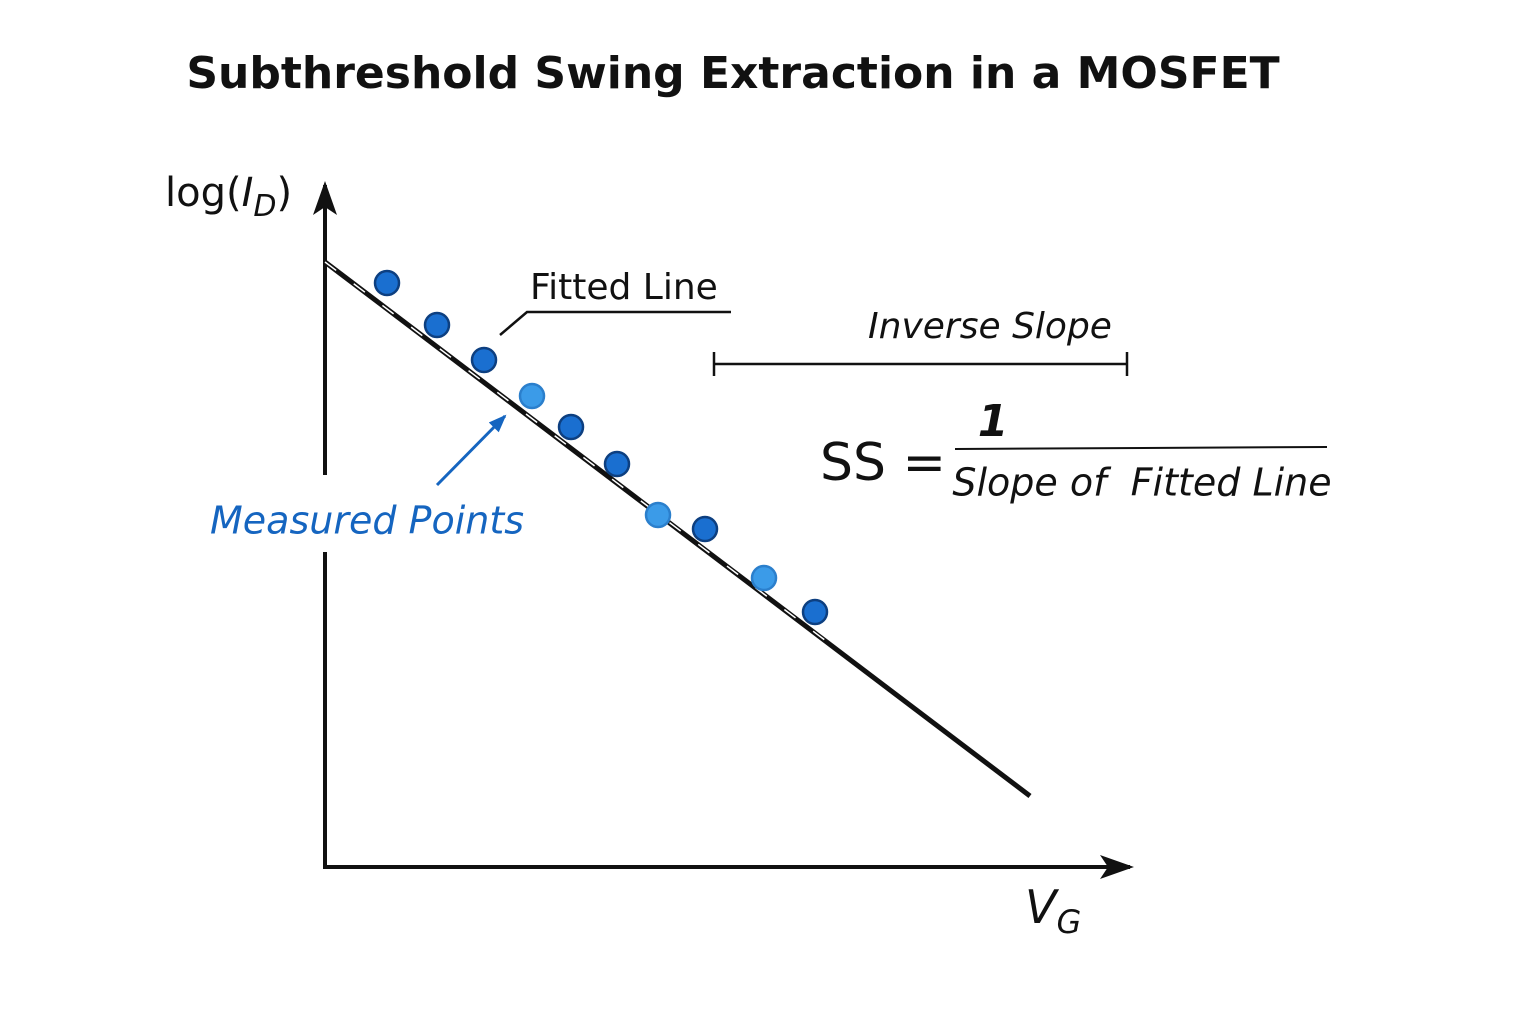 This screenshot has height=1024, width=1536. I want to click on y-label-suffix: ), so click(285, 193).